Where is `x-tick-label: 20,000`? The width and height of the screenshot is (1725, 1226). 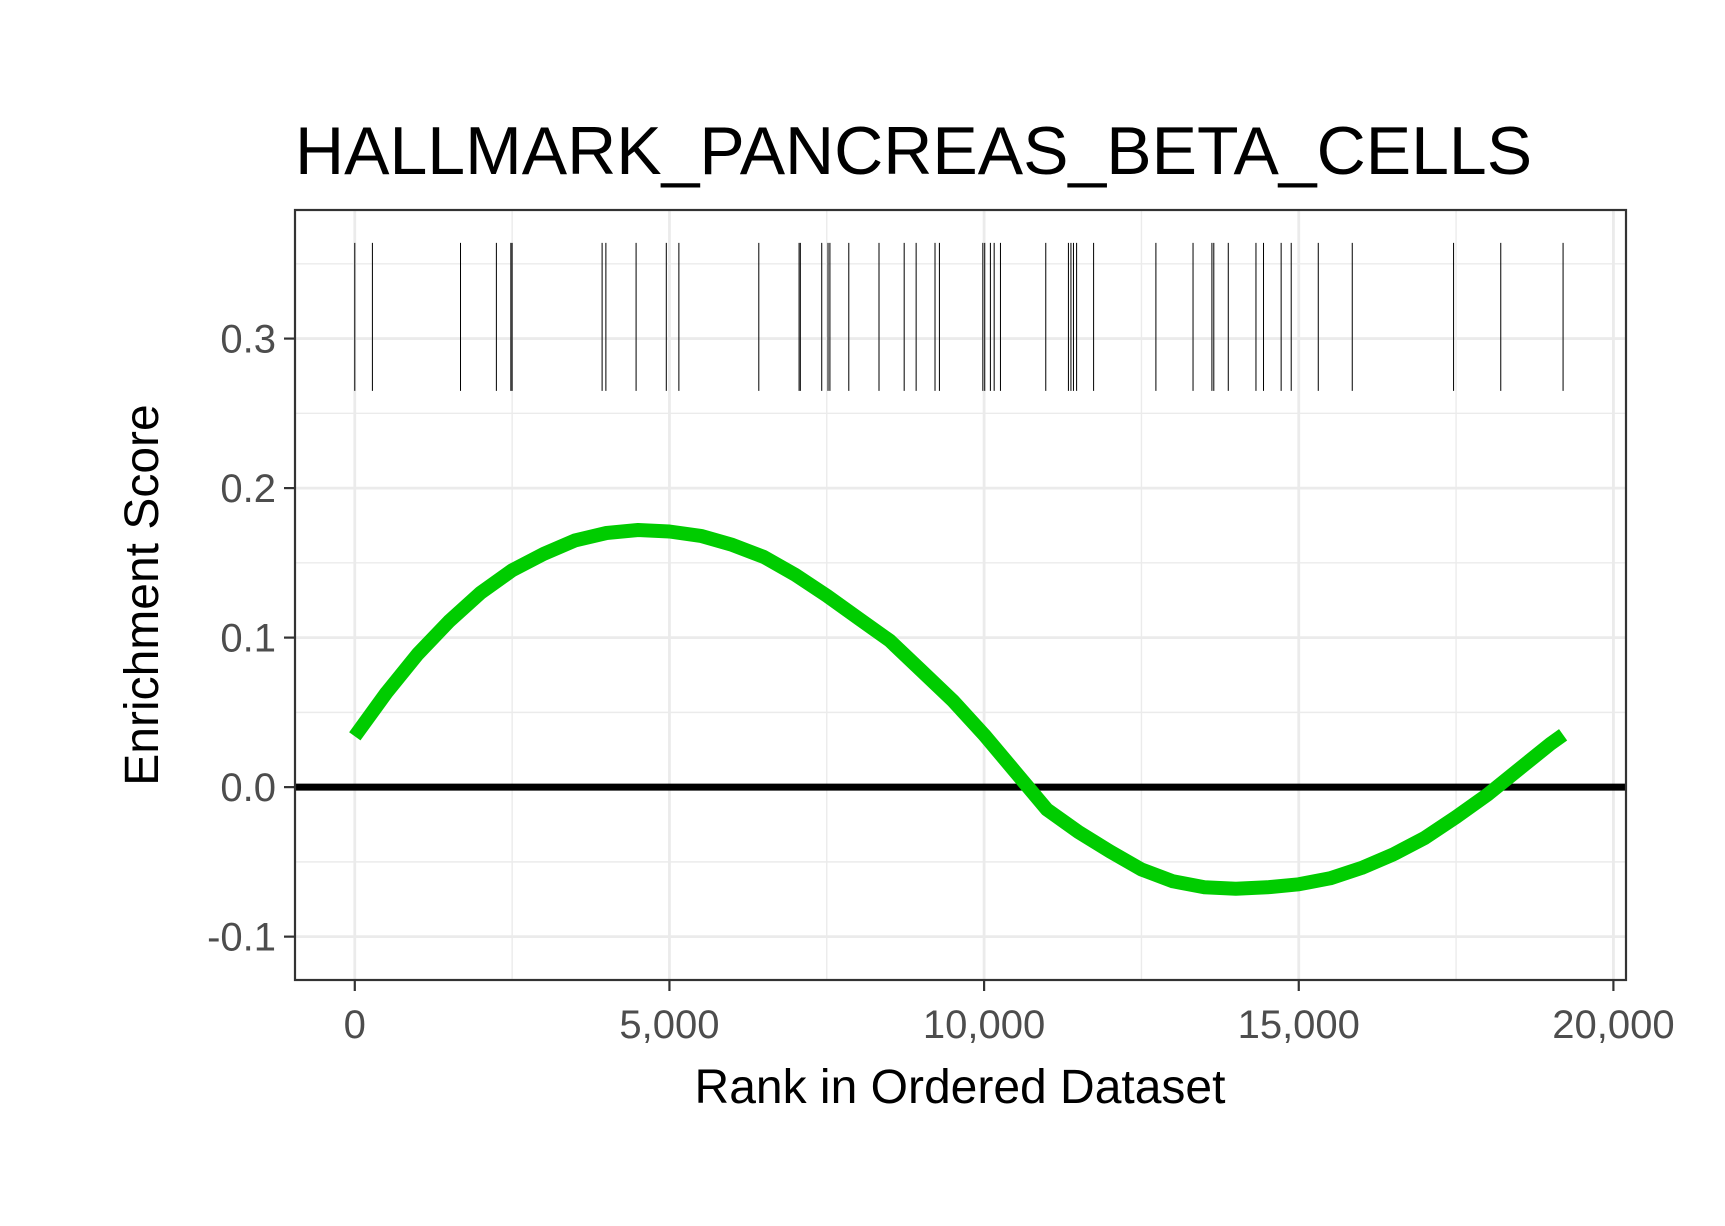
x-tick-label: 20,000 is located at coordinates (1613, 1025).